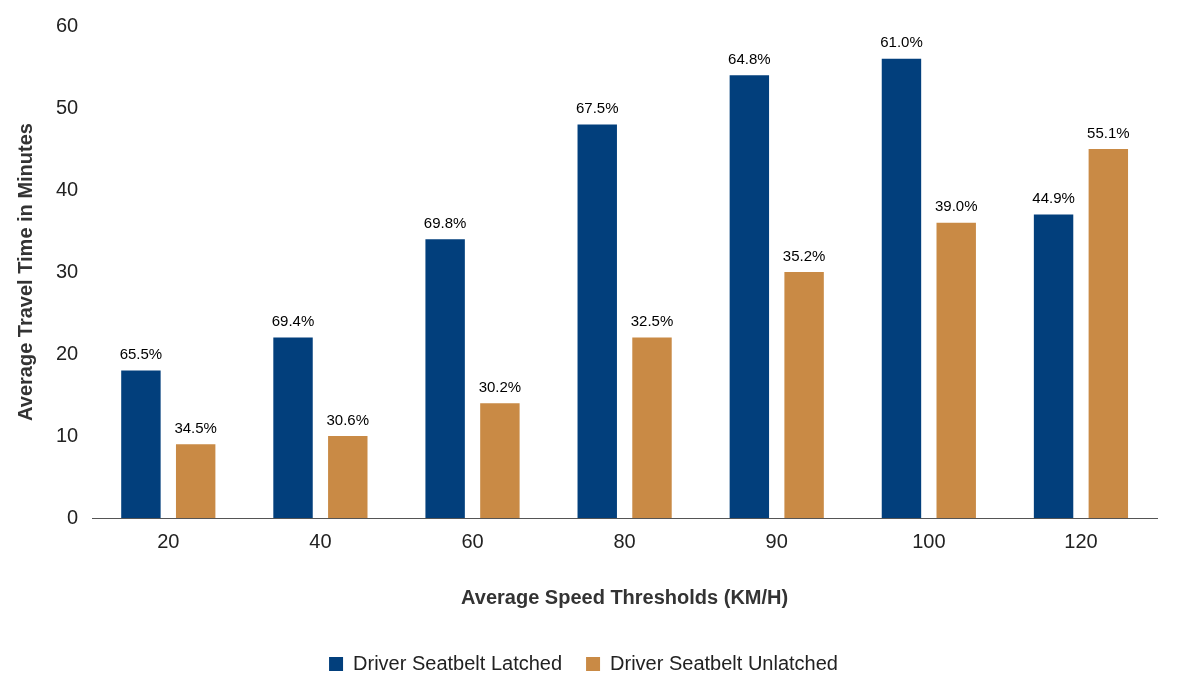  Describe the element at coordinates (67, 188) in the screenshot. I see `y-tick-label: 40` at that location.